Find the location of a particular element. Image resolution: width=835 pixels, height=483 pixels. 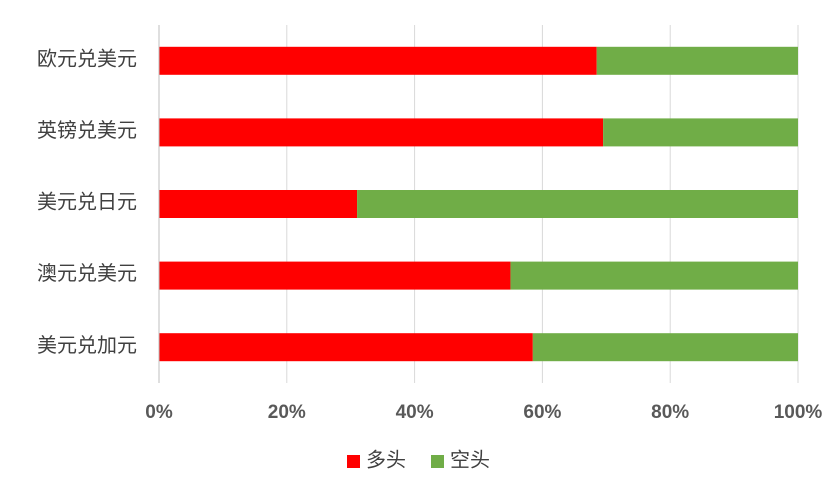

y-tick-label: 澳元兑美元 is located at coordinates (87, 273).